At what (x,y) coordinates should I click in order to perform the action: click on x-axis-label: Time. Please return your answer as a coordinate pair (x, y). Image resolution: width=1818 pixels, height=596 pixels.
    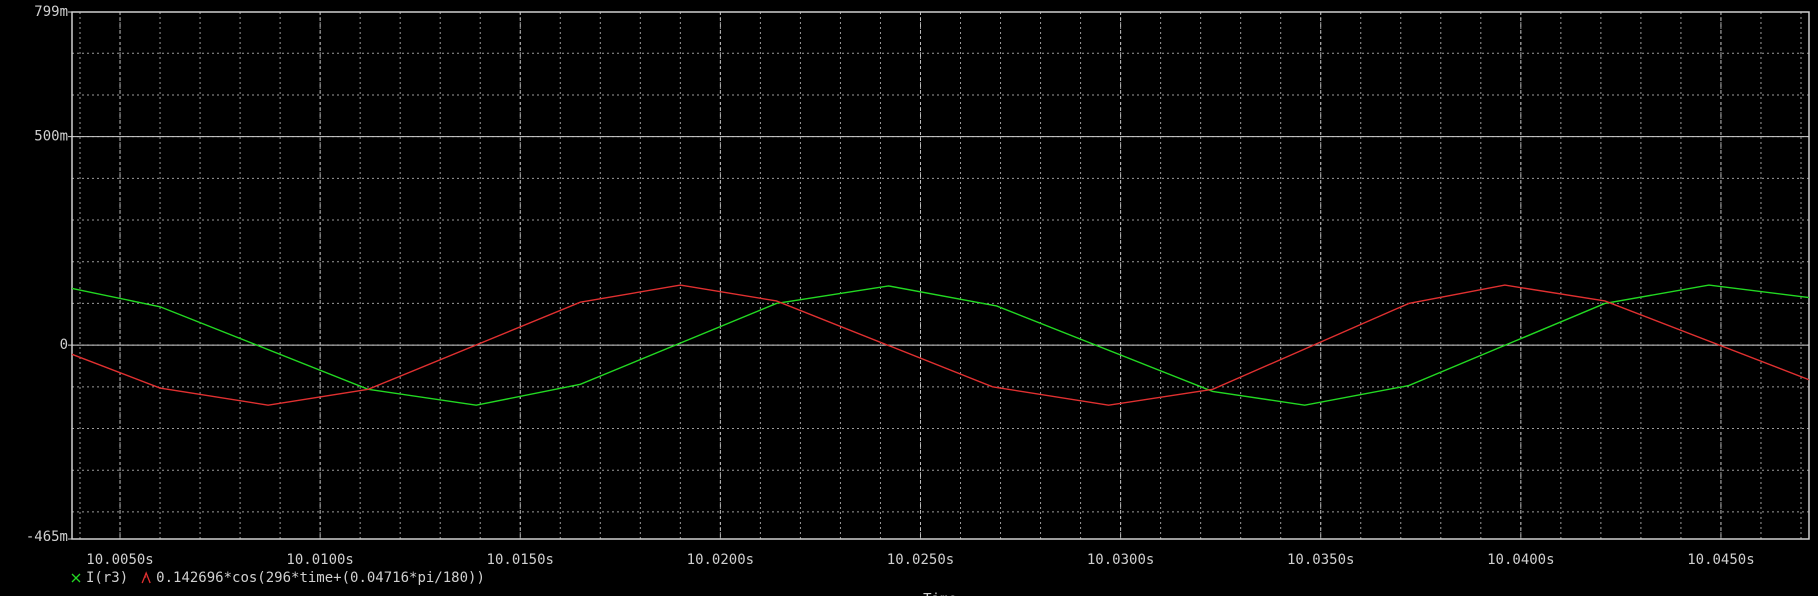
    Looking at the image, I should click on (940, 594).